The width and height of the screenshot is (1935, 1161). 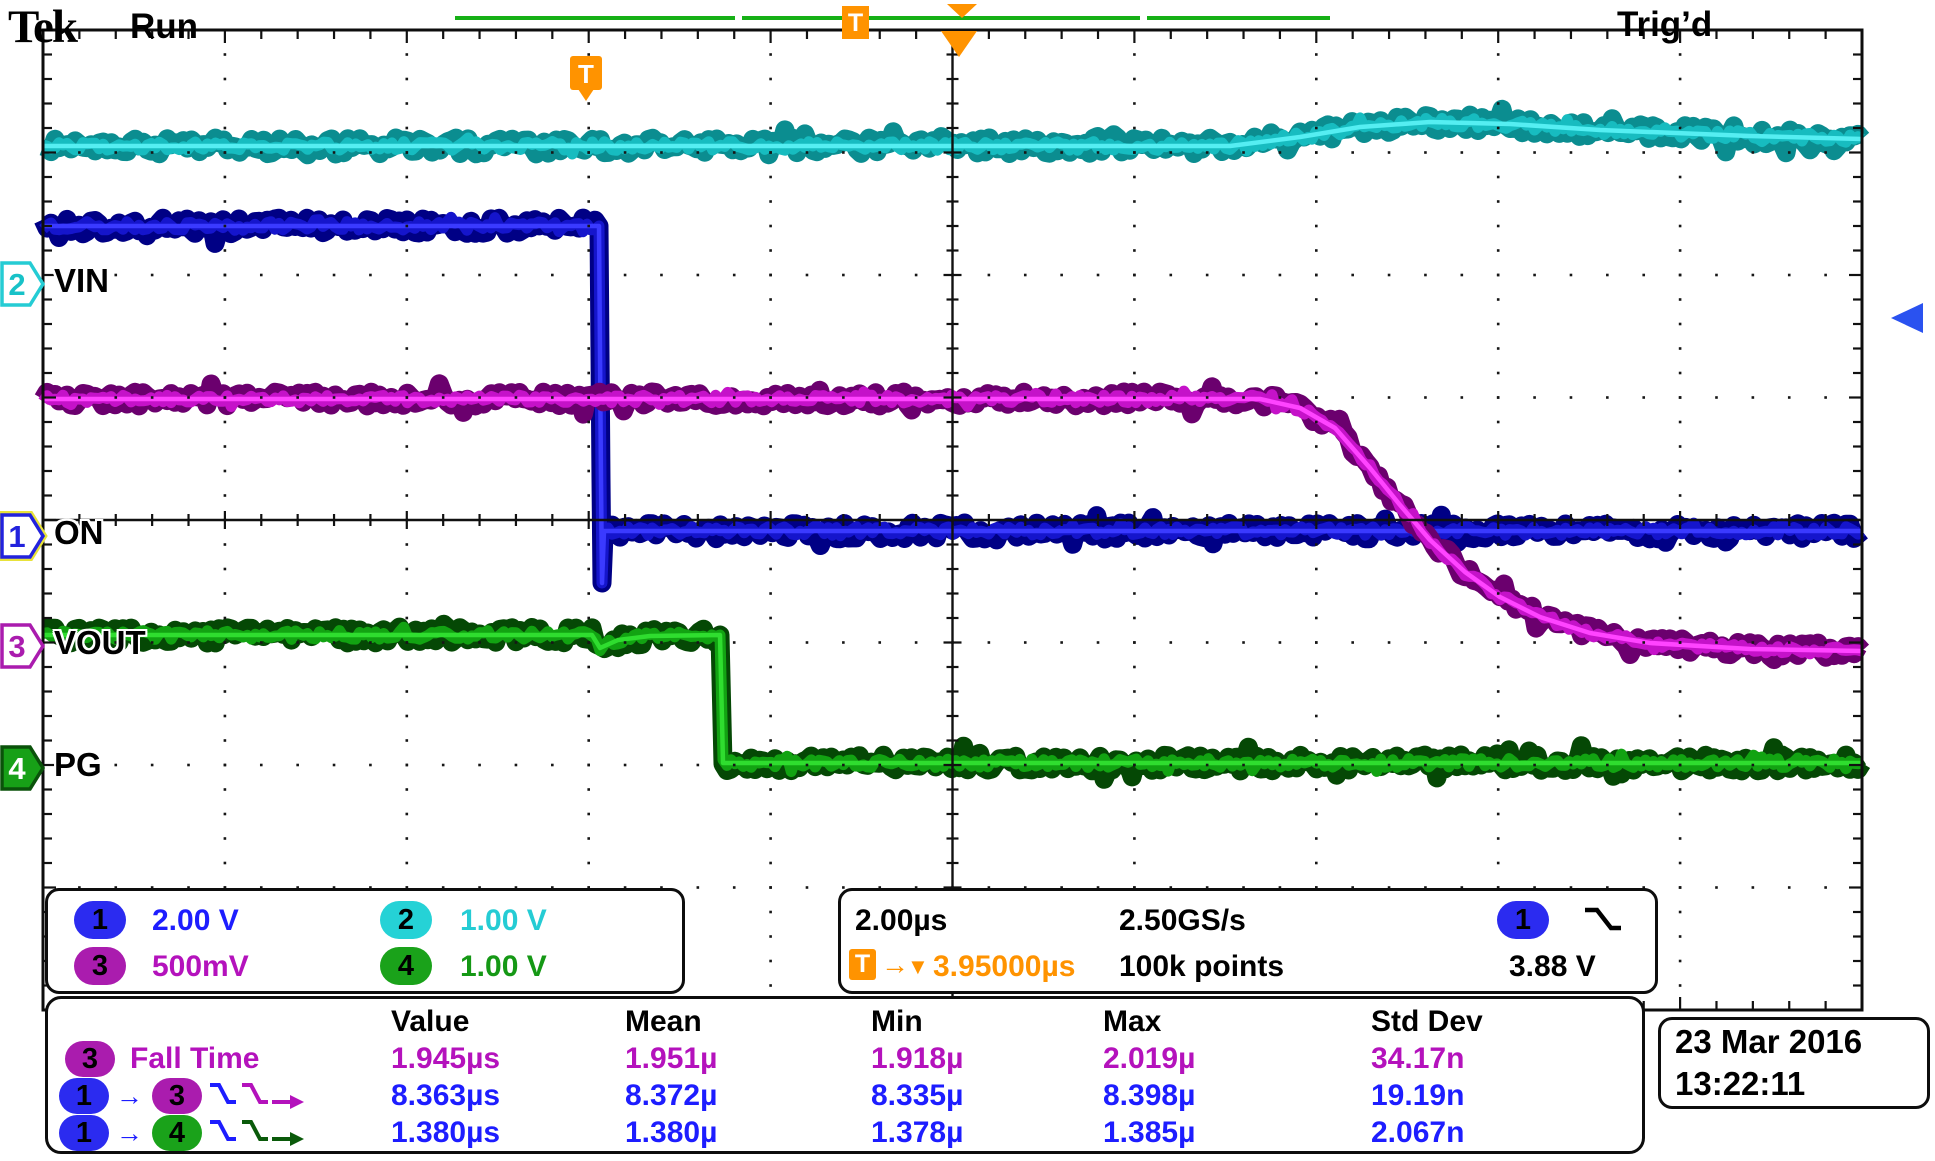 What do you see at coordinates (1769, 1041) in the screenshot?
I see `date-readout: 23 Mar 2016` at bounding box center [1769, 1041].